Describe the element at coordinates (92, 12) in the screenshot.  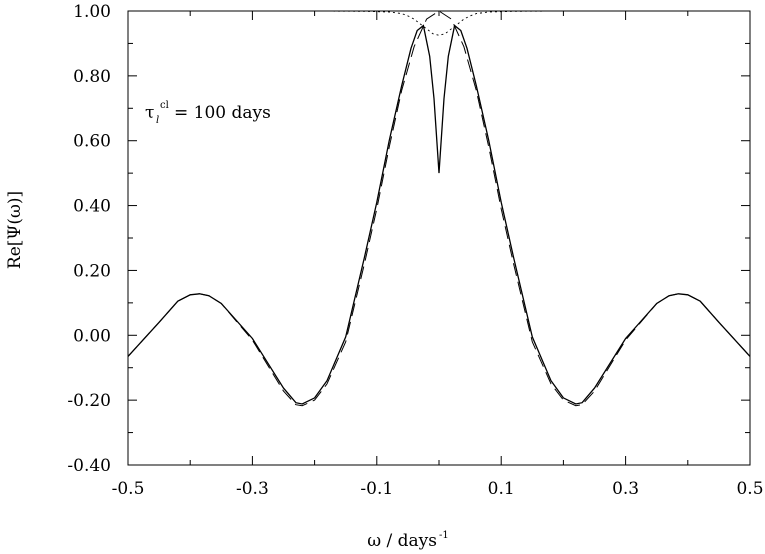
I see `y-tick-label: 1.00` at that location.